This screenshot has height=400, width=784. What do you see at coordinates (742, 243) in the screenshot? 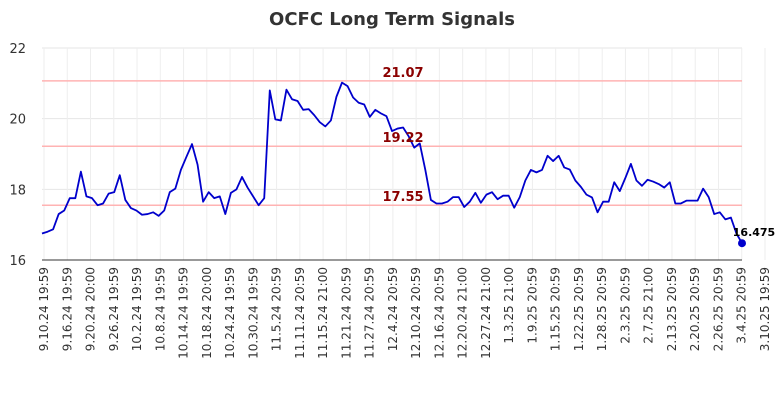
I see `last-value-point` at bounding box center [742, 243].